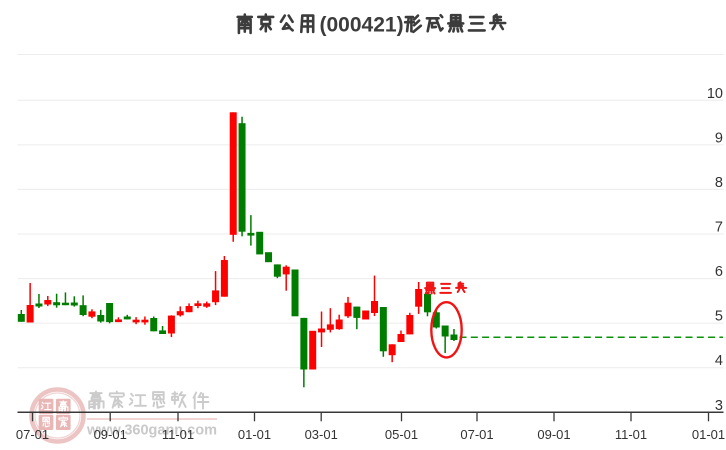  What do you see at coordinates (719, 183) in the screenshot?
I see `svg-text: 8` at bounding box center [719, 183].